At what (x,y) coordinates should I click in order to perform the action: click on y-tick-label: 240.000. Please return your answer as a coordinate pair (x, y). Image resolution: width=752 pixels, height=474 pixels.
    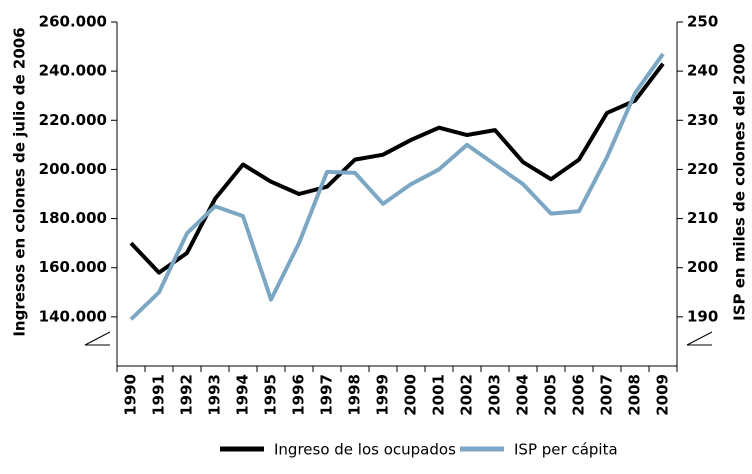
    Looking at the image, I should click on (73, 71).